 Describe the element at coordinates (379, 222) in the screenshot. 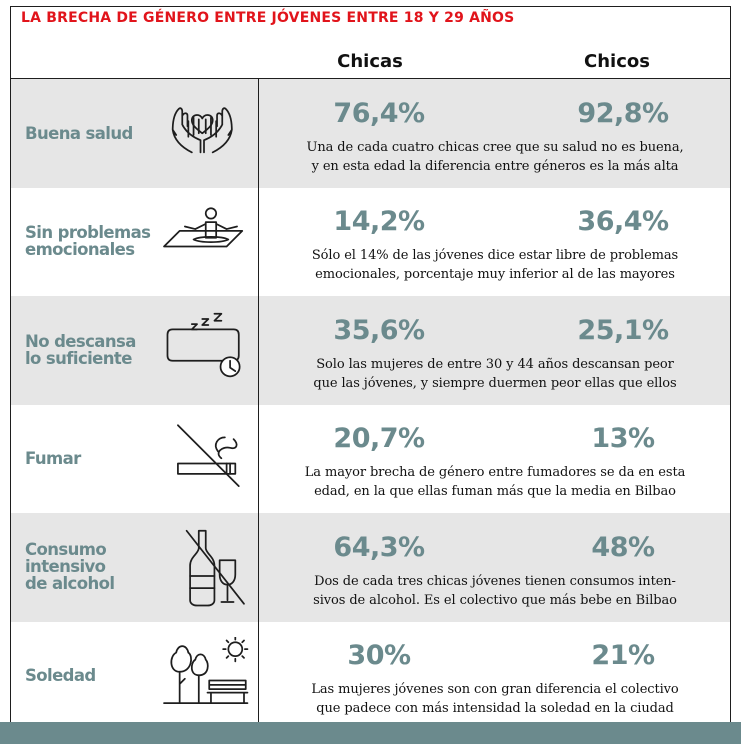

I see `value-chicas: 14,2%` at that location.